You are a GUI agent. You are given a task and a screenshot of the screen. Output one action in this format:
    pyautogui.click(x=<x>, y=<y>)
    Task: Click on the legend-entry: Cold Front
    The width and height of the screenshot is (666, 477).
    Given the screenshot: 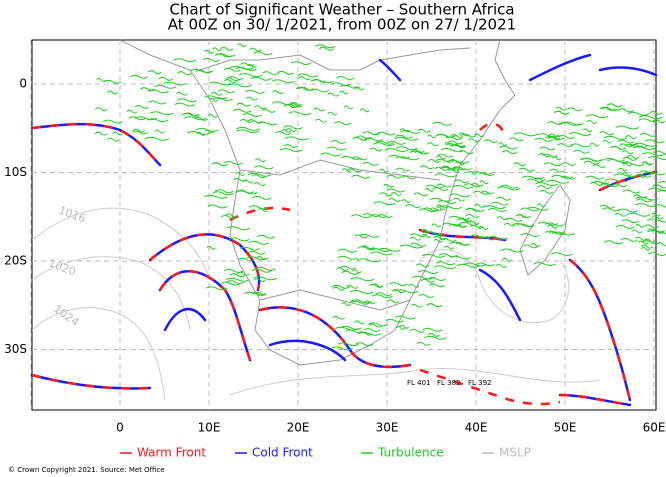 What is the action you would take?
    pyautogui.click(x=282, y=453)
    